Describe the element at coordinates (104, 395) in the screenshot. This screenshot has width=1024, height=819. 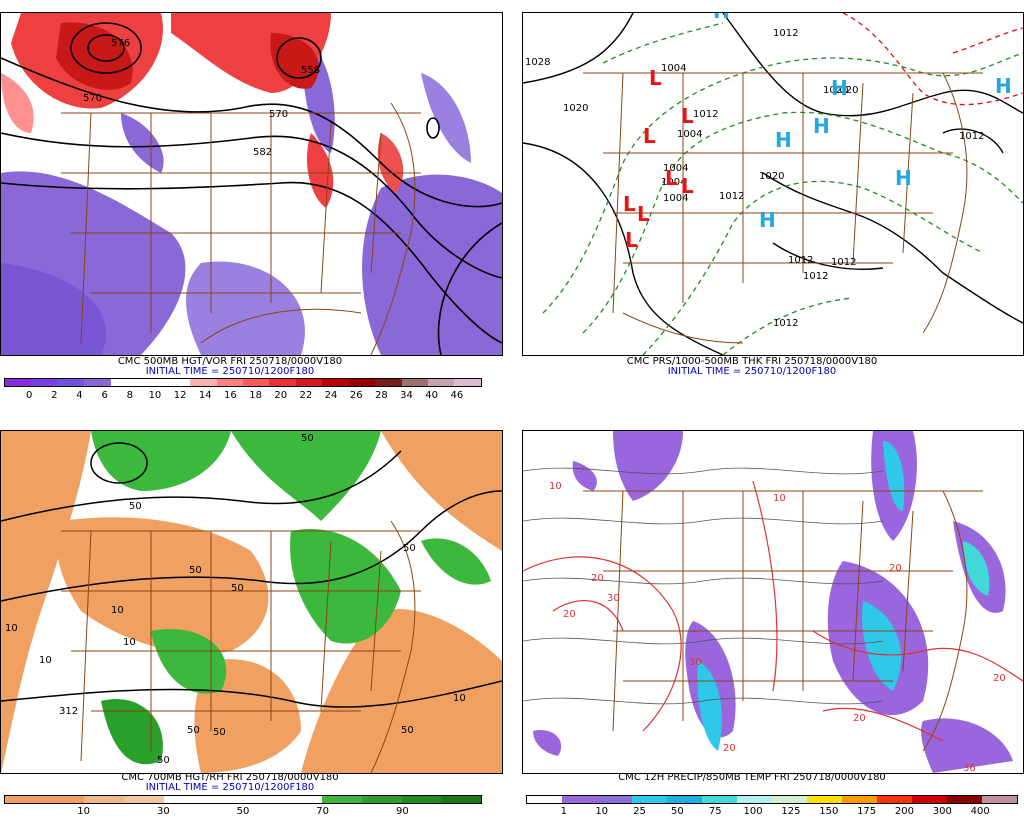
I see `colorbar-label: 6` at that location.